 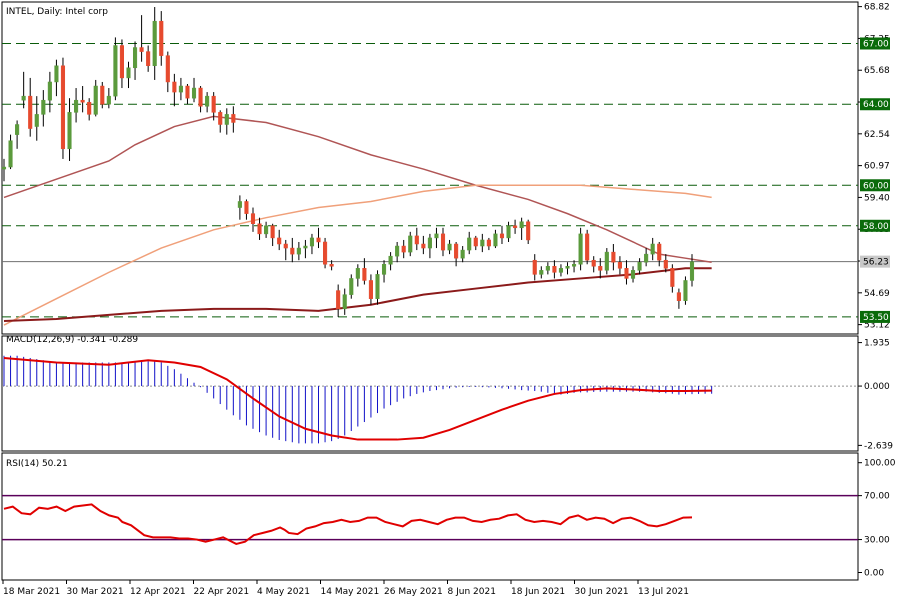 I want to click on rsi-tick-label: 70.00, so click(x=877, y=497).